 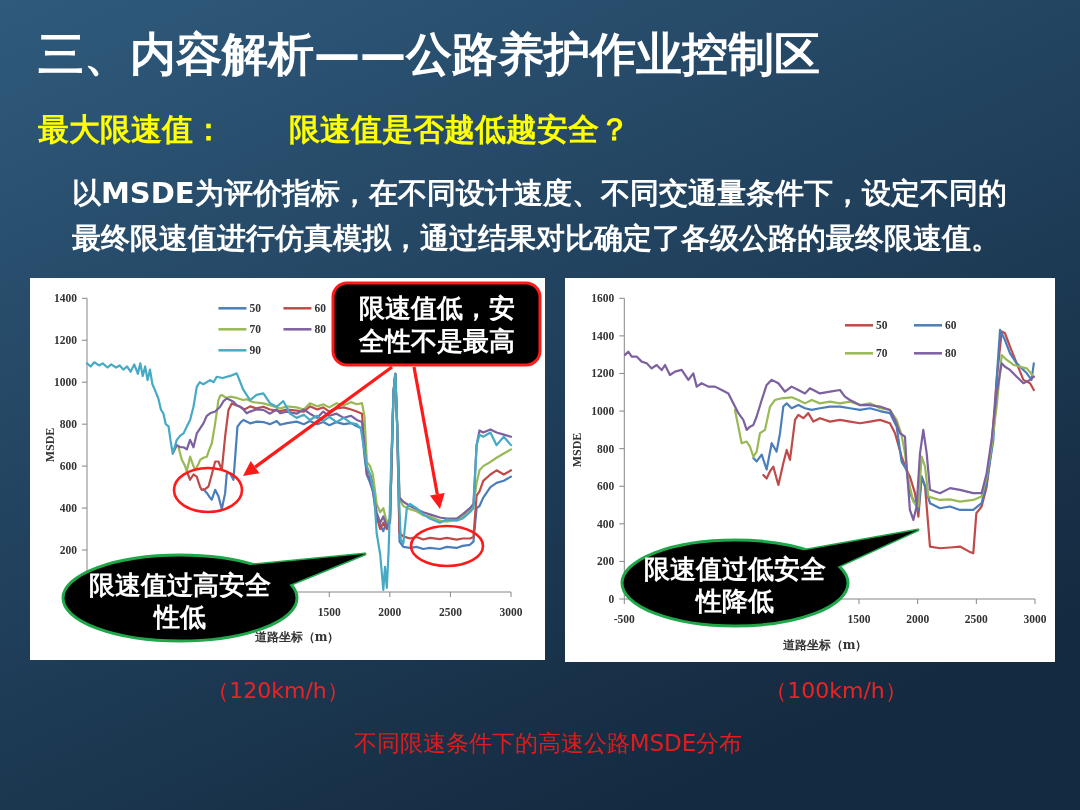 What do you see at coordinates (429, 54) in the screenshot?
I see `chart-title: 三、内容解析——公路养护作业控制区` at bounding box center [429, 54].